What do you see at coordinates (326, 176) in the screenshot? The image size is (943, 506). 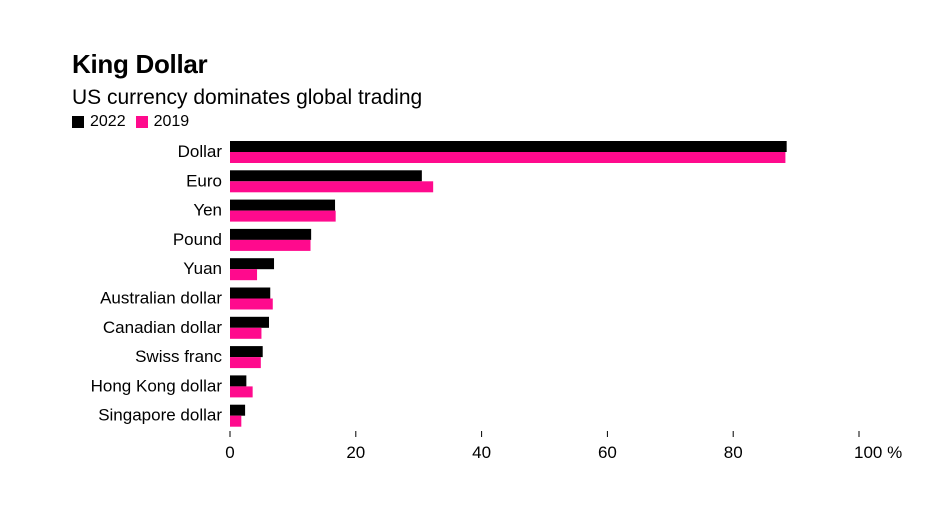 I see `bar-2022-euro` at bounding box center [326, 176].